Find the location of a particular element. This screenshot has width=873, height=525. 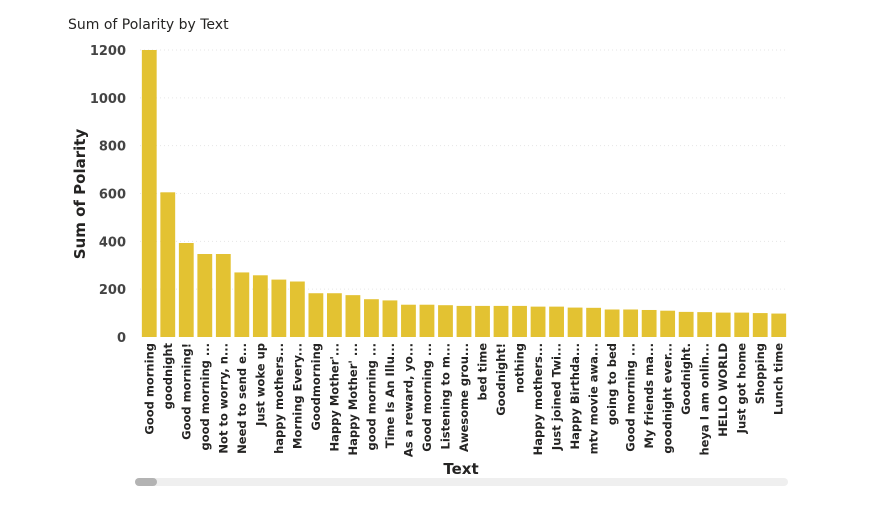

y-tick-label: 200 is located at coordinates (112, 290).